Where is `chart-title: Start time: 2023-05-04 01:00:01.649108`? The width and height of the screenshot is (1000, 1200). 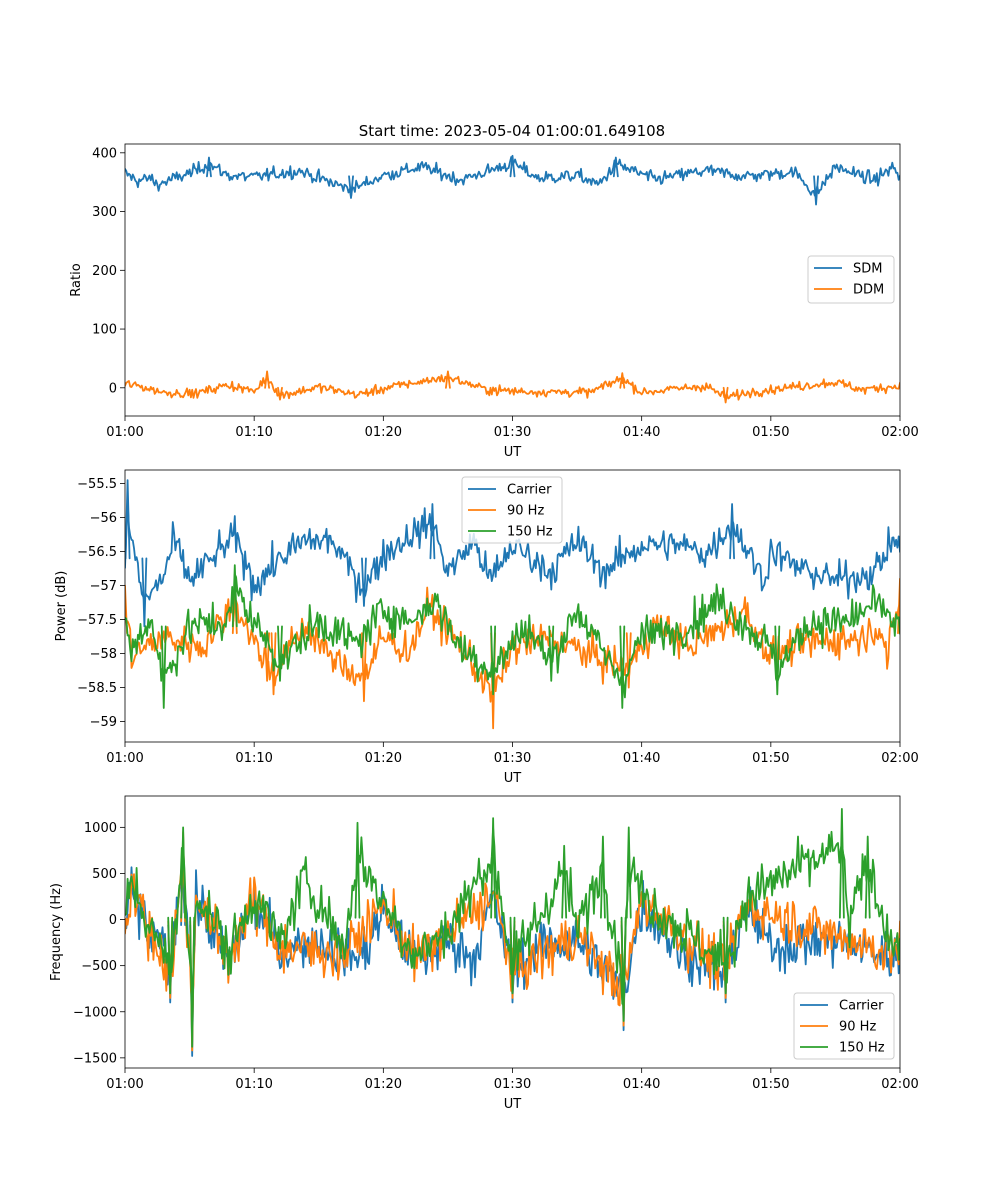
chart-title: Start time: 2023-05-04 01:00:01.649108 is located at coordinates (512, 131).